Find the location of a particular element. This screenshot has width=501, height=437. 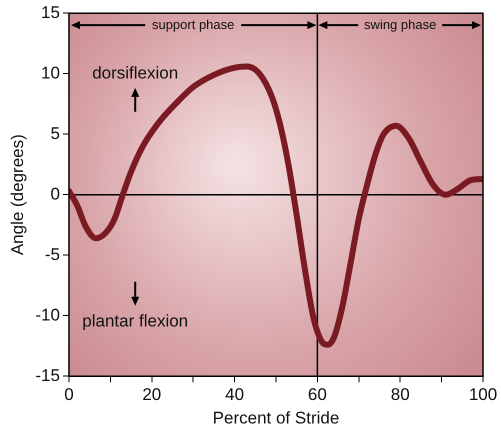

annotation: plantar flexion is located at coordinates (135, 320).